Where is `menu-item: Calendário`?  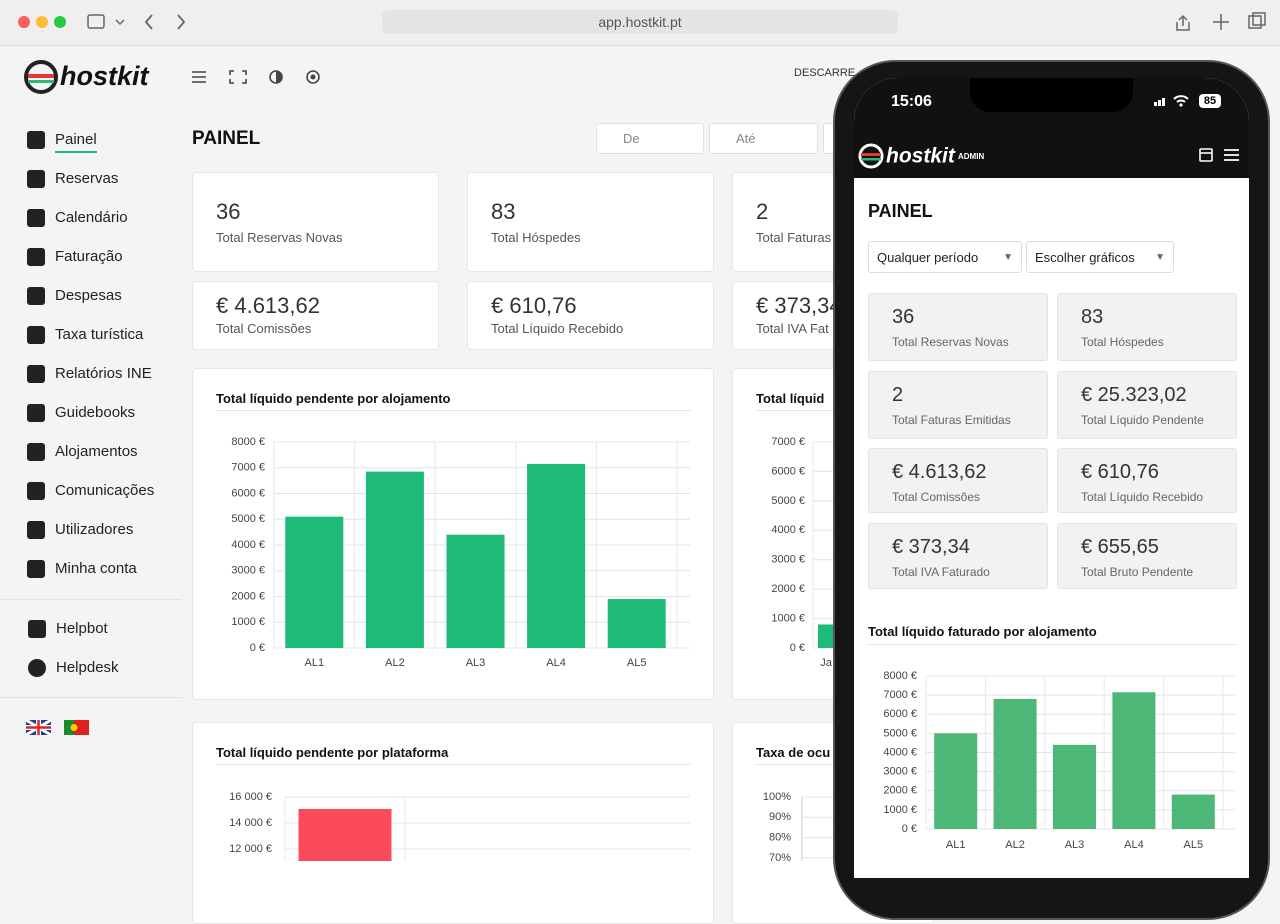
menu-item: Calendário is located at coordinates (91, 218).